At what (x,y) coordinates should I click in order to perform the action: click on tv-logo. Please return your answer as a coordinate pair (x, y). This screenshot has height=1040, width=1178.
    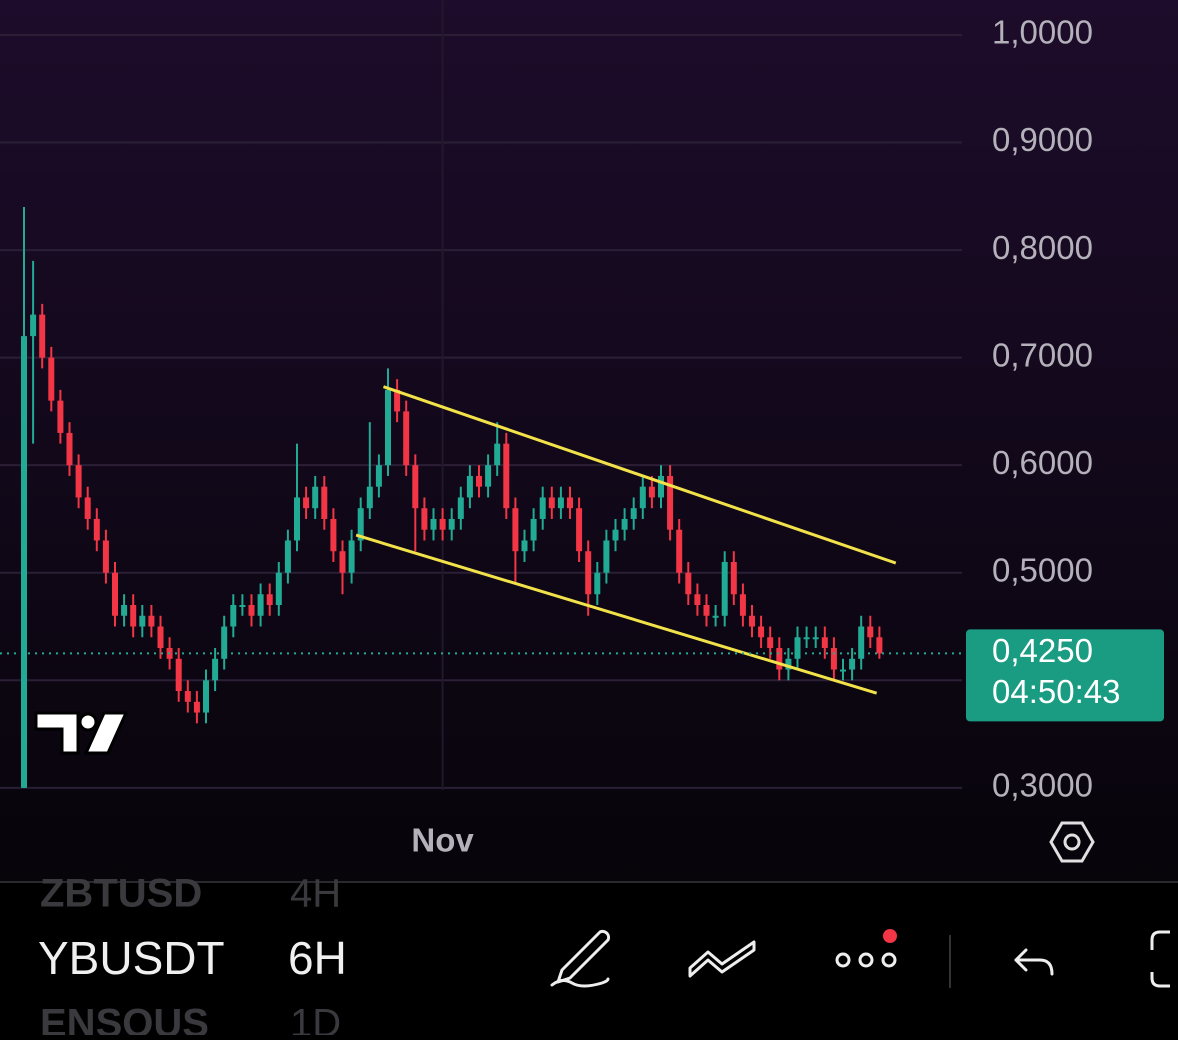
    Looking at the image, I should click on (81, 733).